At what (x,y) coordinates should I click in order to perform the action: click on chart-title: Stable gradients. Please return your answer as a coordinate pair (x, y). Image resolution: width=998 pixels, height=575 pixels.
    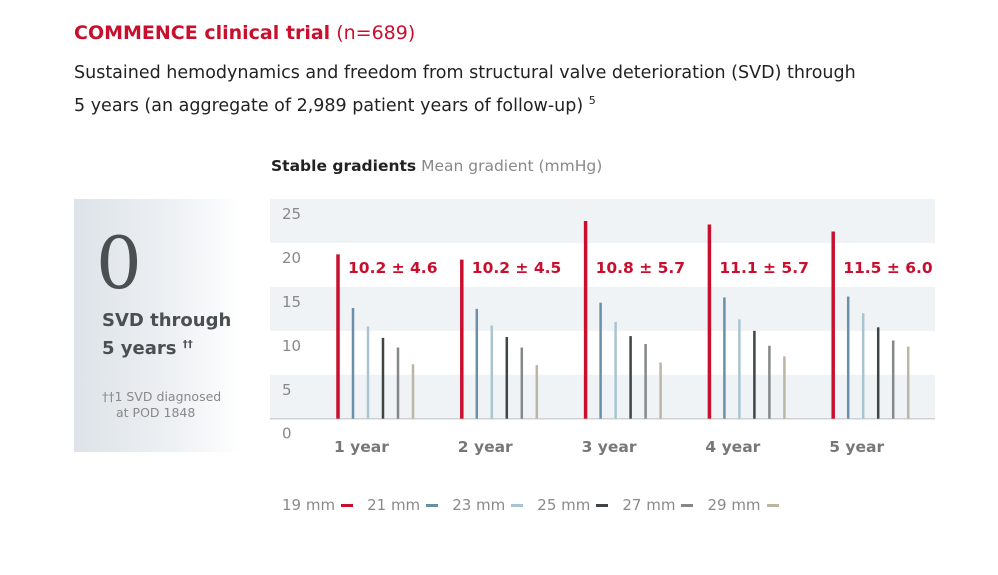
    Looking at the image, I should click on (344, 166).